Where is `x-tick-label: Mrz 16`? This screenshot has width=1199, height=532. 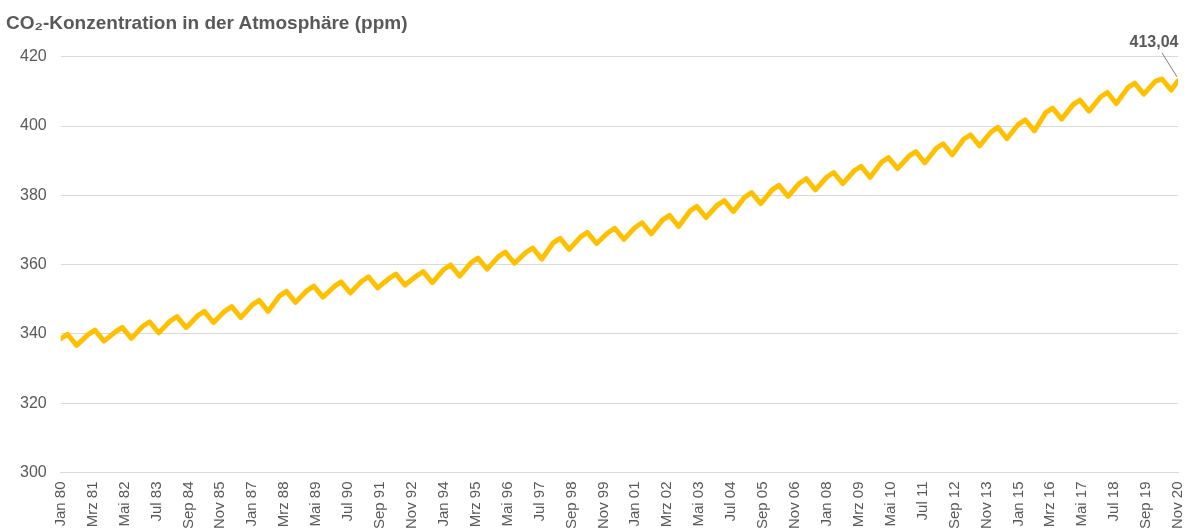
x-tick-label: Mrz 16 is located at coordinates (1049, 504).